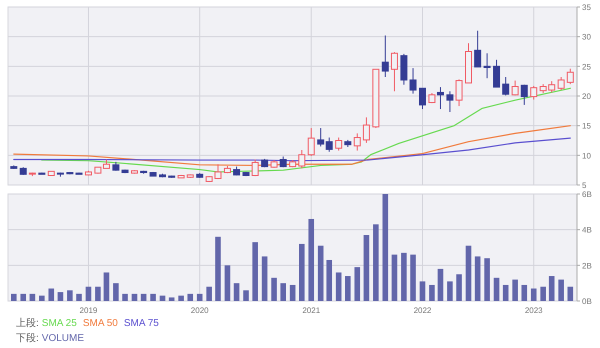 The height and width of the screenshot is (348, 600). What do you see at coordinates (587, 194) in the screenshot?
I see `y-tick-label: 6B` at bounding box center [587, 194].